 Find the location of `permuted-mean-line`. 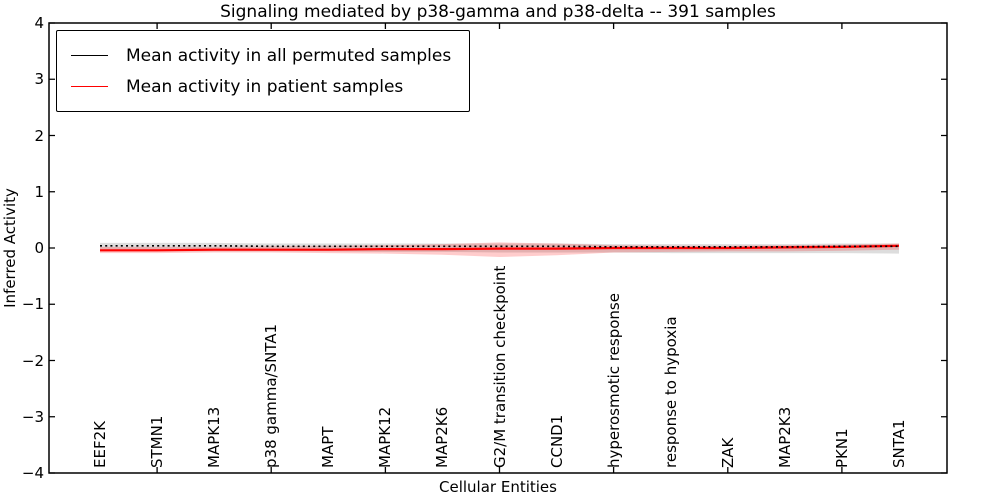

permuted-mean-line is located at coordinates (499, 246).